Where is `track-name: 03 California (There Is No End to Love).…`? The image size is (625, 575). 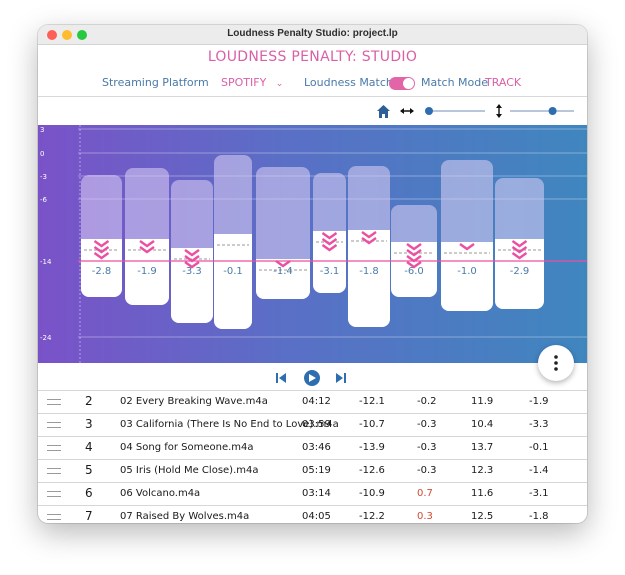
track-name: 03 California (There Is No End to Love).… is located at coordinates (229, 424).